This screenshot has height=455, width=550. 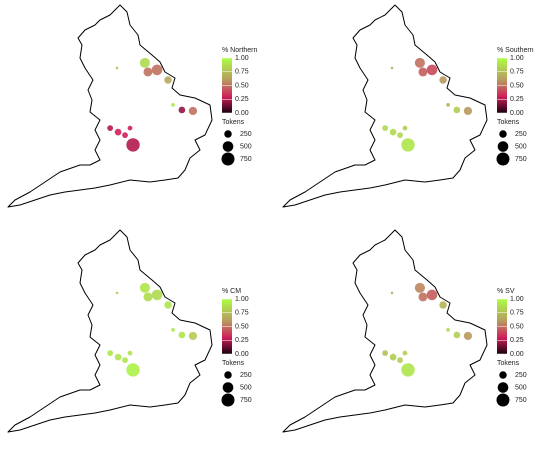 What do you see at coordinates (515, 50) in the screenshot?
I see `legend-title: % Southern` at bounding box center [515, 50].